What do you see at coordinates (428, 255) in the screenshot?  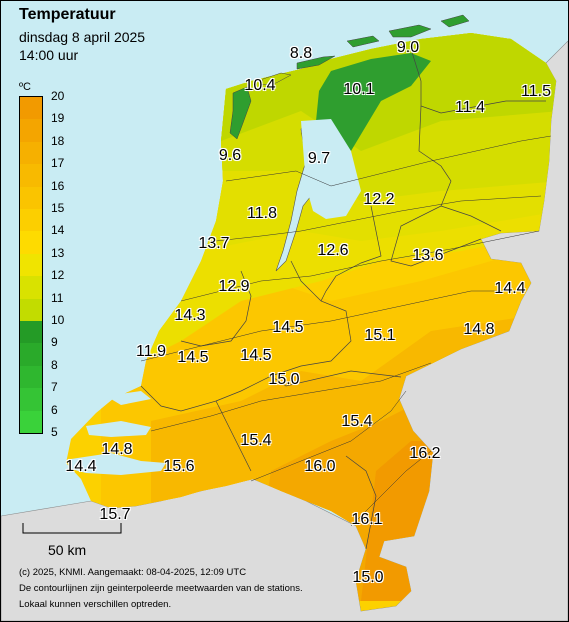 I see `station-value: 13.6` at bounding box center [428, 255].